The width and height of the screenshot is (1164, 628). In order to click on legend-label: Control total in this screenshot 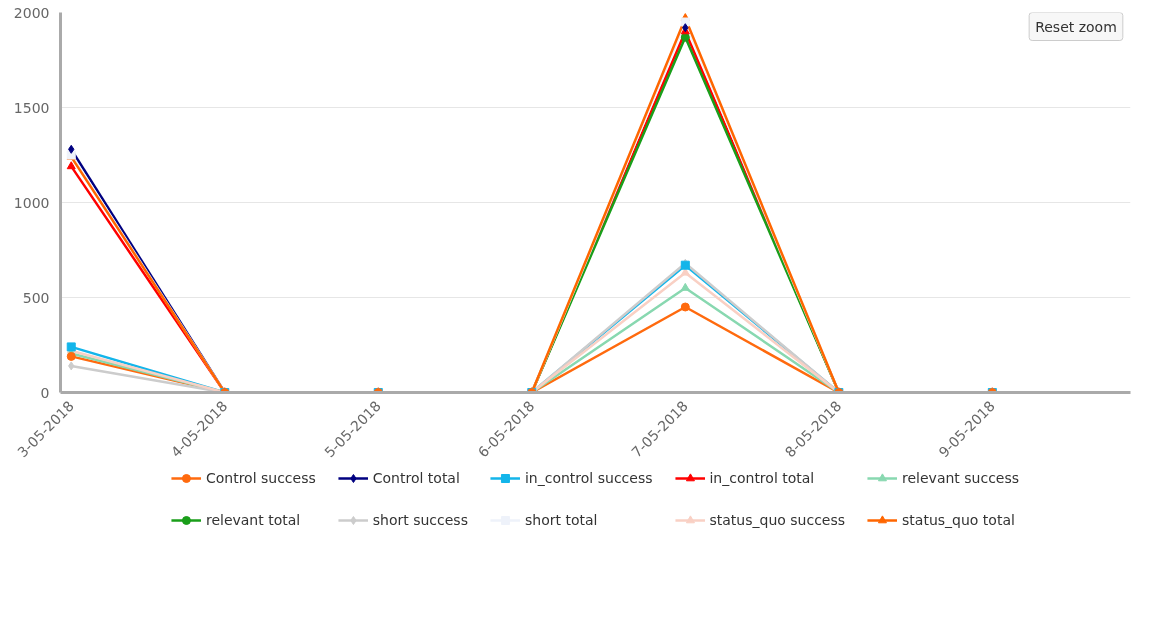, I will do `click(416, 478)`.